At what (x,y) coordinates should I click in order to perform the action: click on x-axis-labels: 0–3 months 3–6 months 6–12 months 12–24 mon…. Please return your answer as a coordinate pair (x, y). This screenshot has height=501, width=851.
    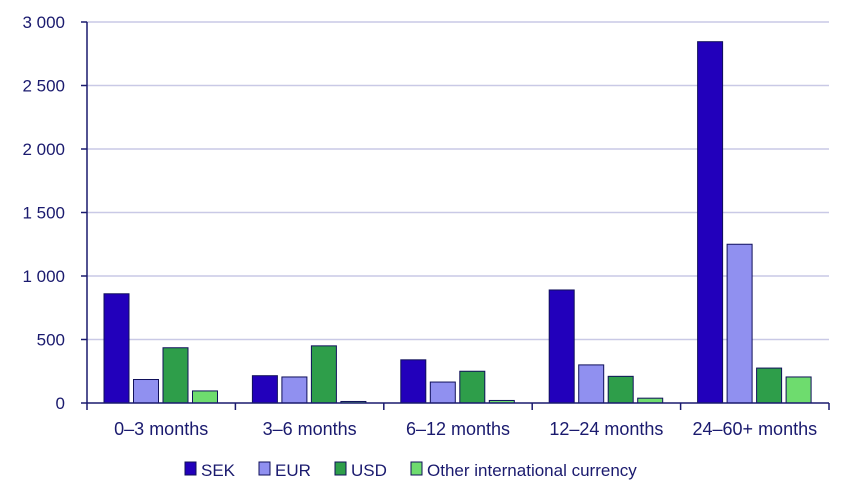
    Looking at the image, I should click on (465, 429).